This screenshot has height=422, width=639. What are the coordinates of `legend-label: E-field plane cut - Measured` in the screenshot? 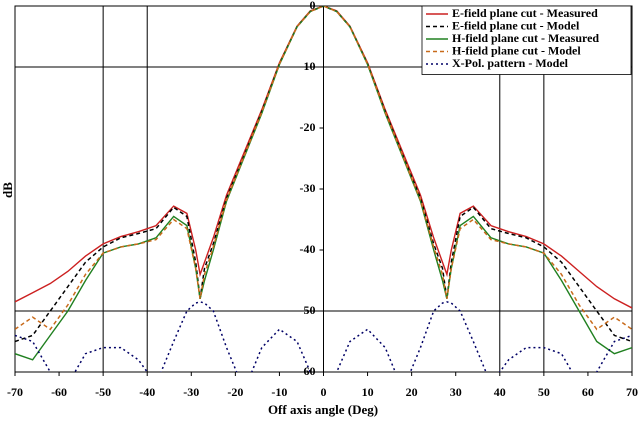 It's located at (525, 13).